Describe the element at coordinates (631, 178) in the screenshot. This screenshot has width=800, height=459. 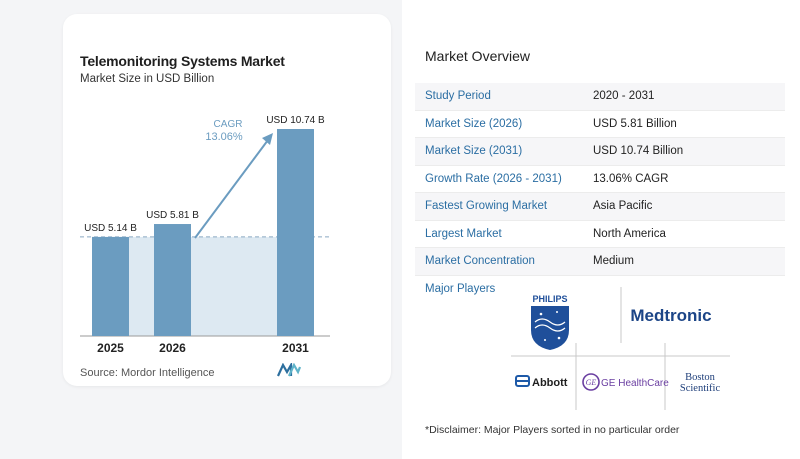
I see `overview-value: 13.06% CAGR` at that location.